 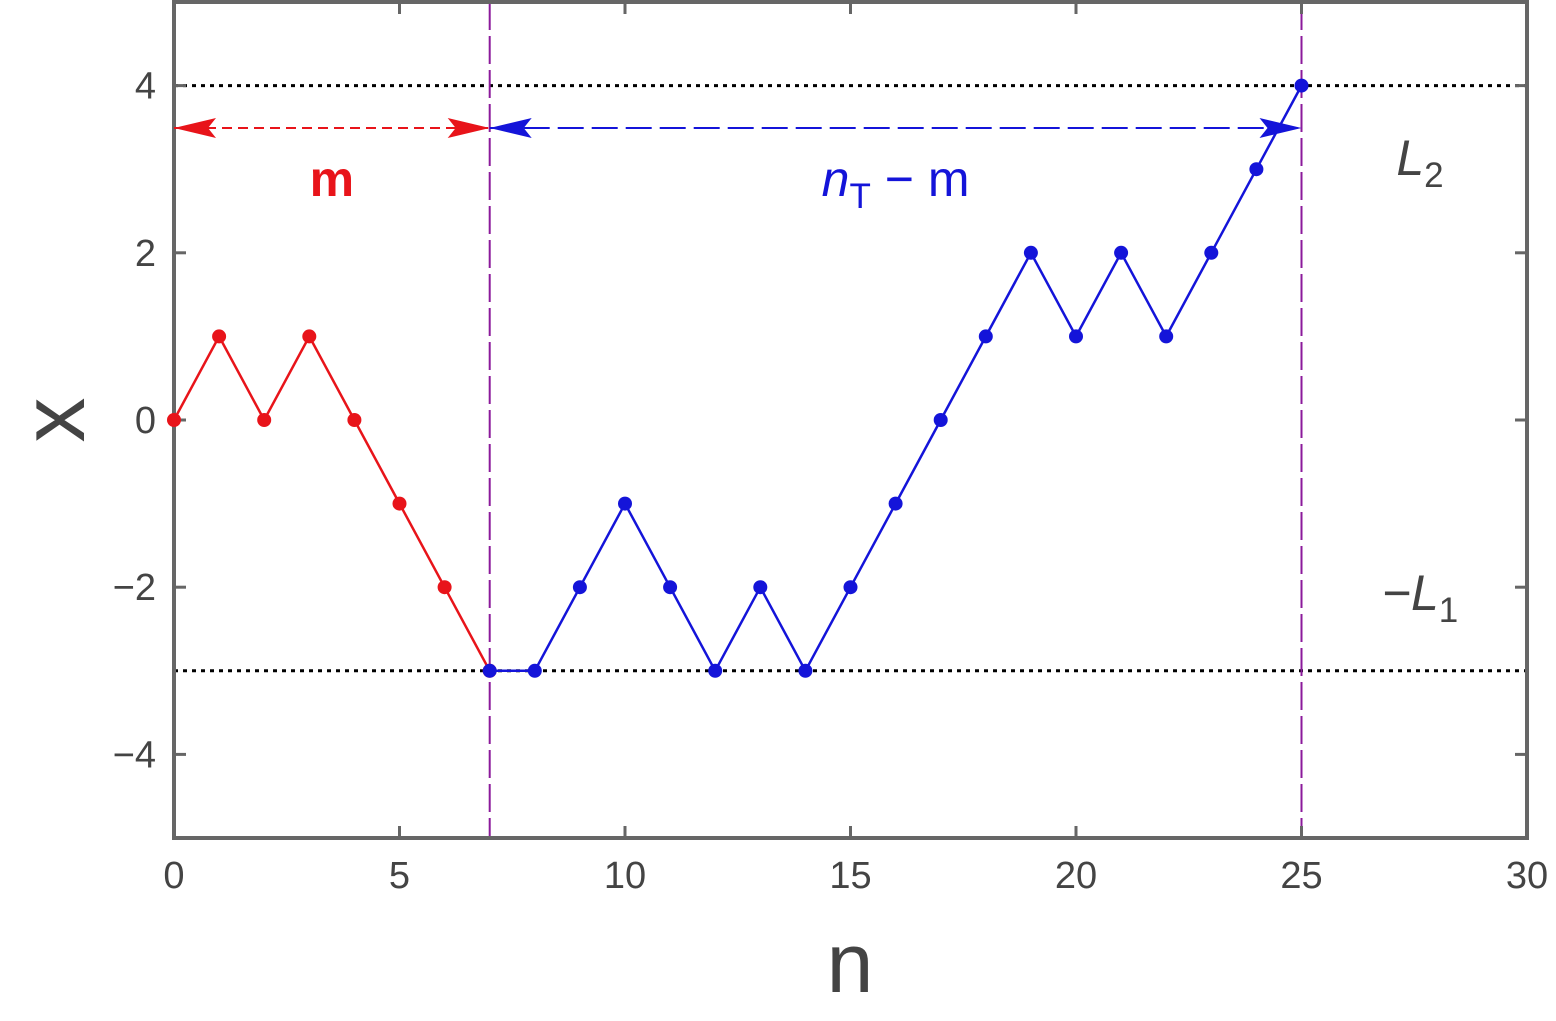 I want to click on annotation: −L1, so click(x=1420, y=597).